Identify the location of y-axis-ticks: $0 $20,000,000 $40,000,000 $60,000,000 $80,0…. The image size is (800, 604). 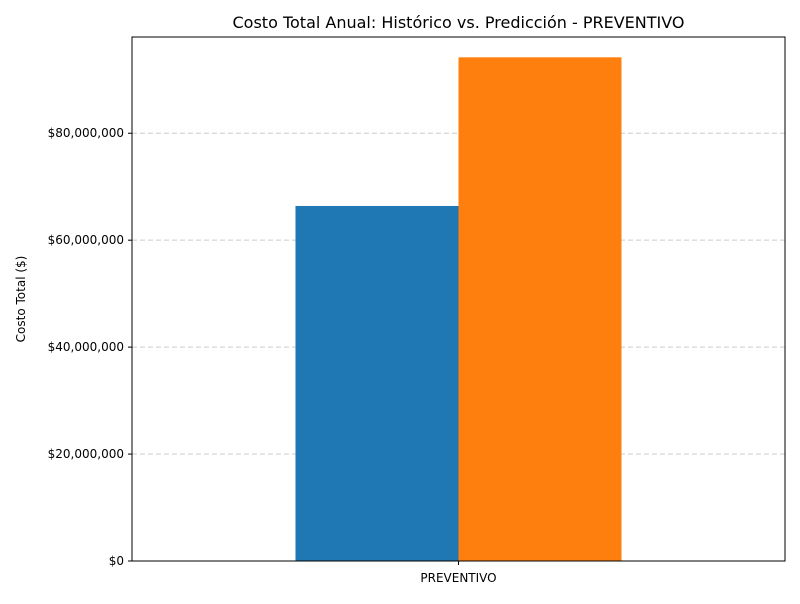
(90, 347).